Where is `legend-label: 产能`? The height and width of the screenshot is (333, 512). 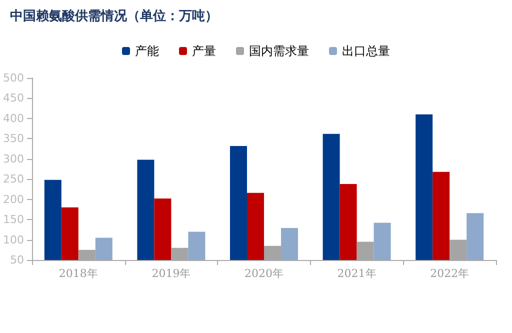
legend-label: 产能 is located at coordinates (147, 51).